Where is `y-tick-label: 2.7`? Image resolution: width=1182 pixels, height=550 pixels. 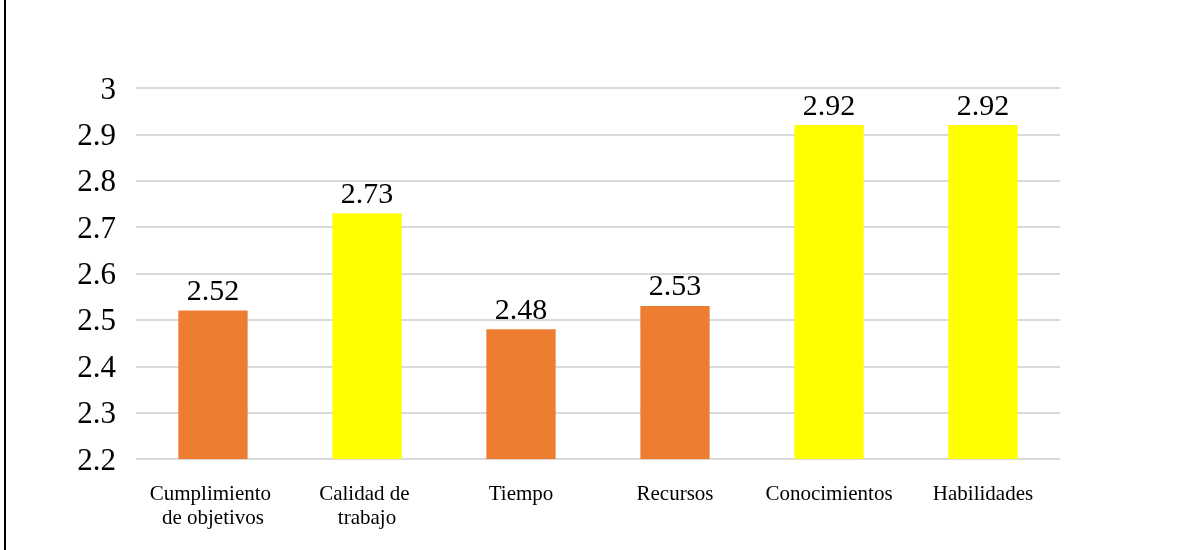
y-tick-label: 2.7 is located at coordinates (96, 227).